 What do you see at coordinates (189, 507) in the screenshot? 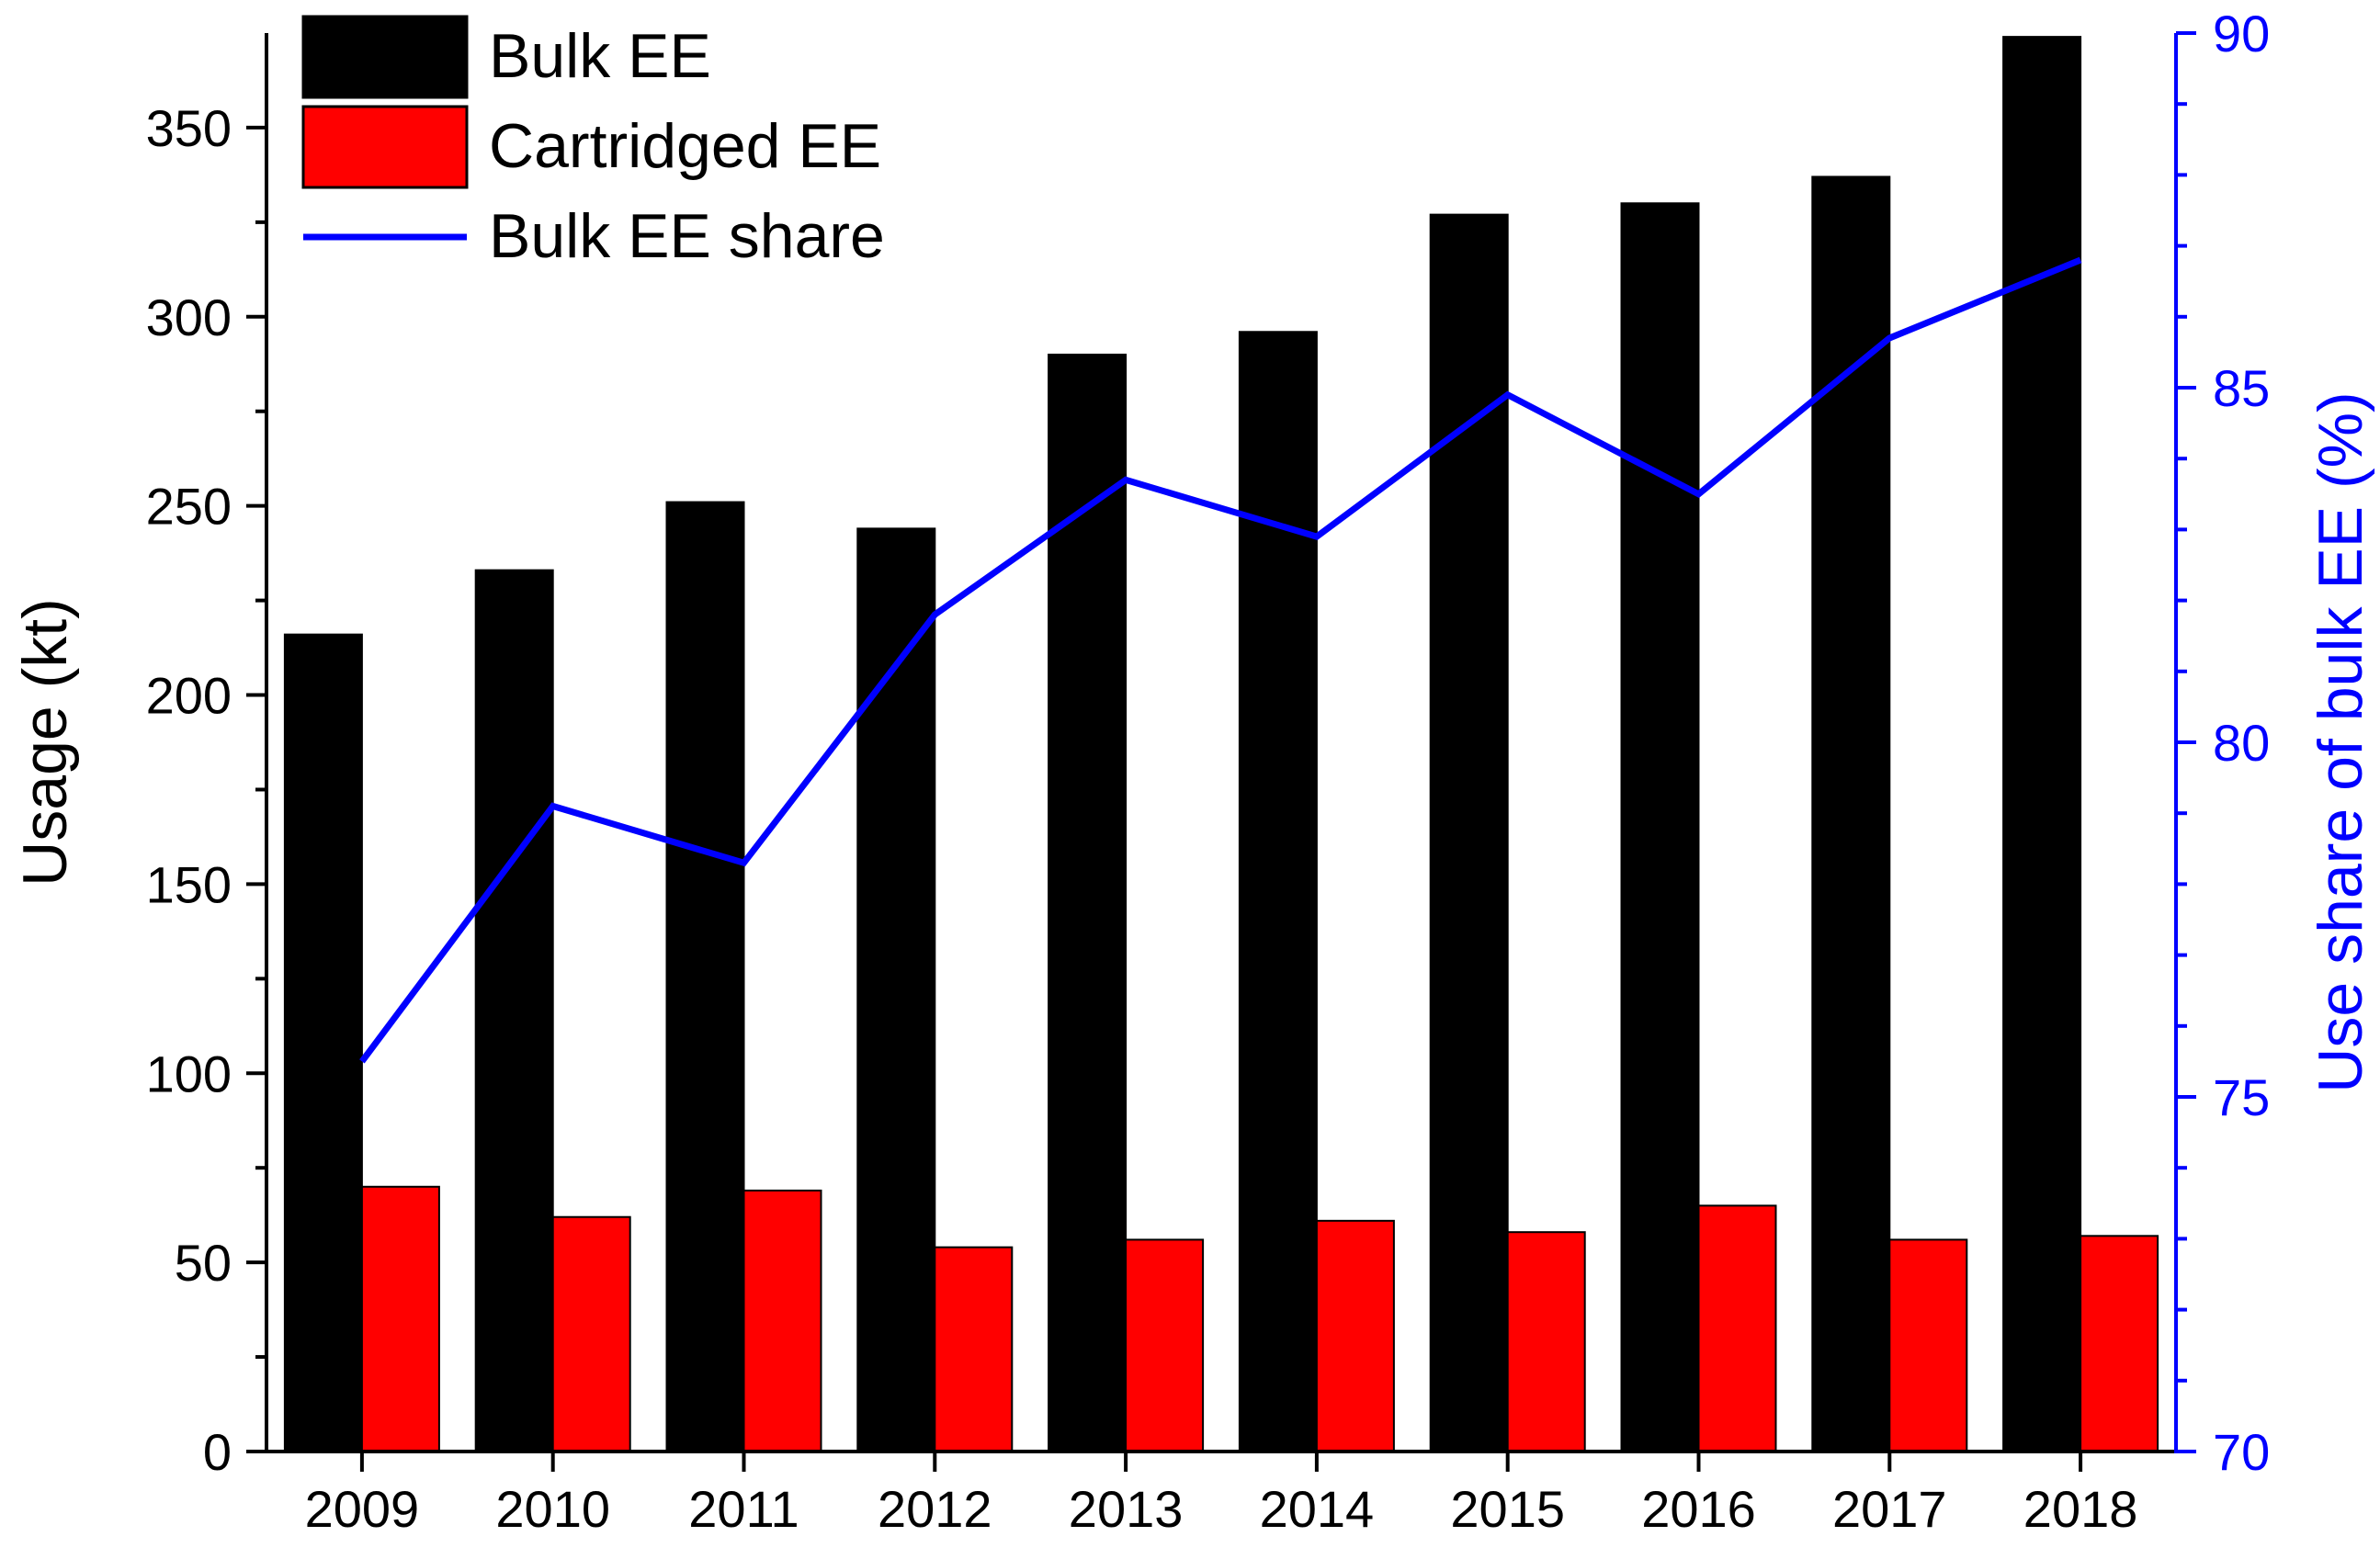
I see `left-tick-label: 250` at bounding box center [189, 507].